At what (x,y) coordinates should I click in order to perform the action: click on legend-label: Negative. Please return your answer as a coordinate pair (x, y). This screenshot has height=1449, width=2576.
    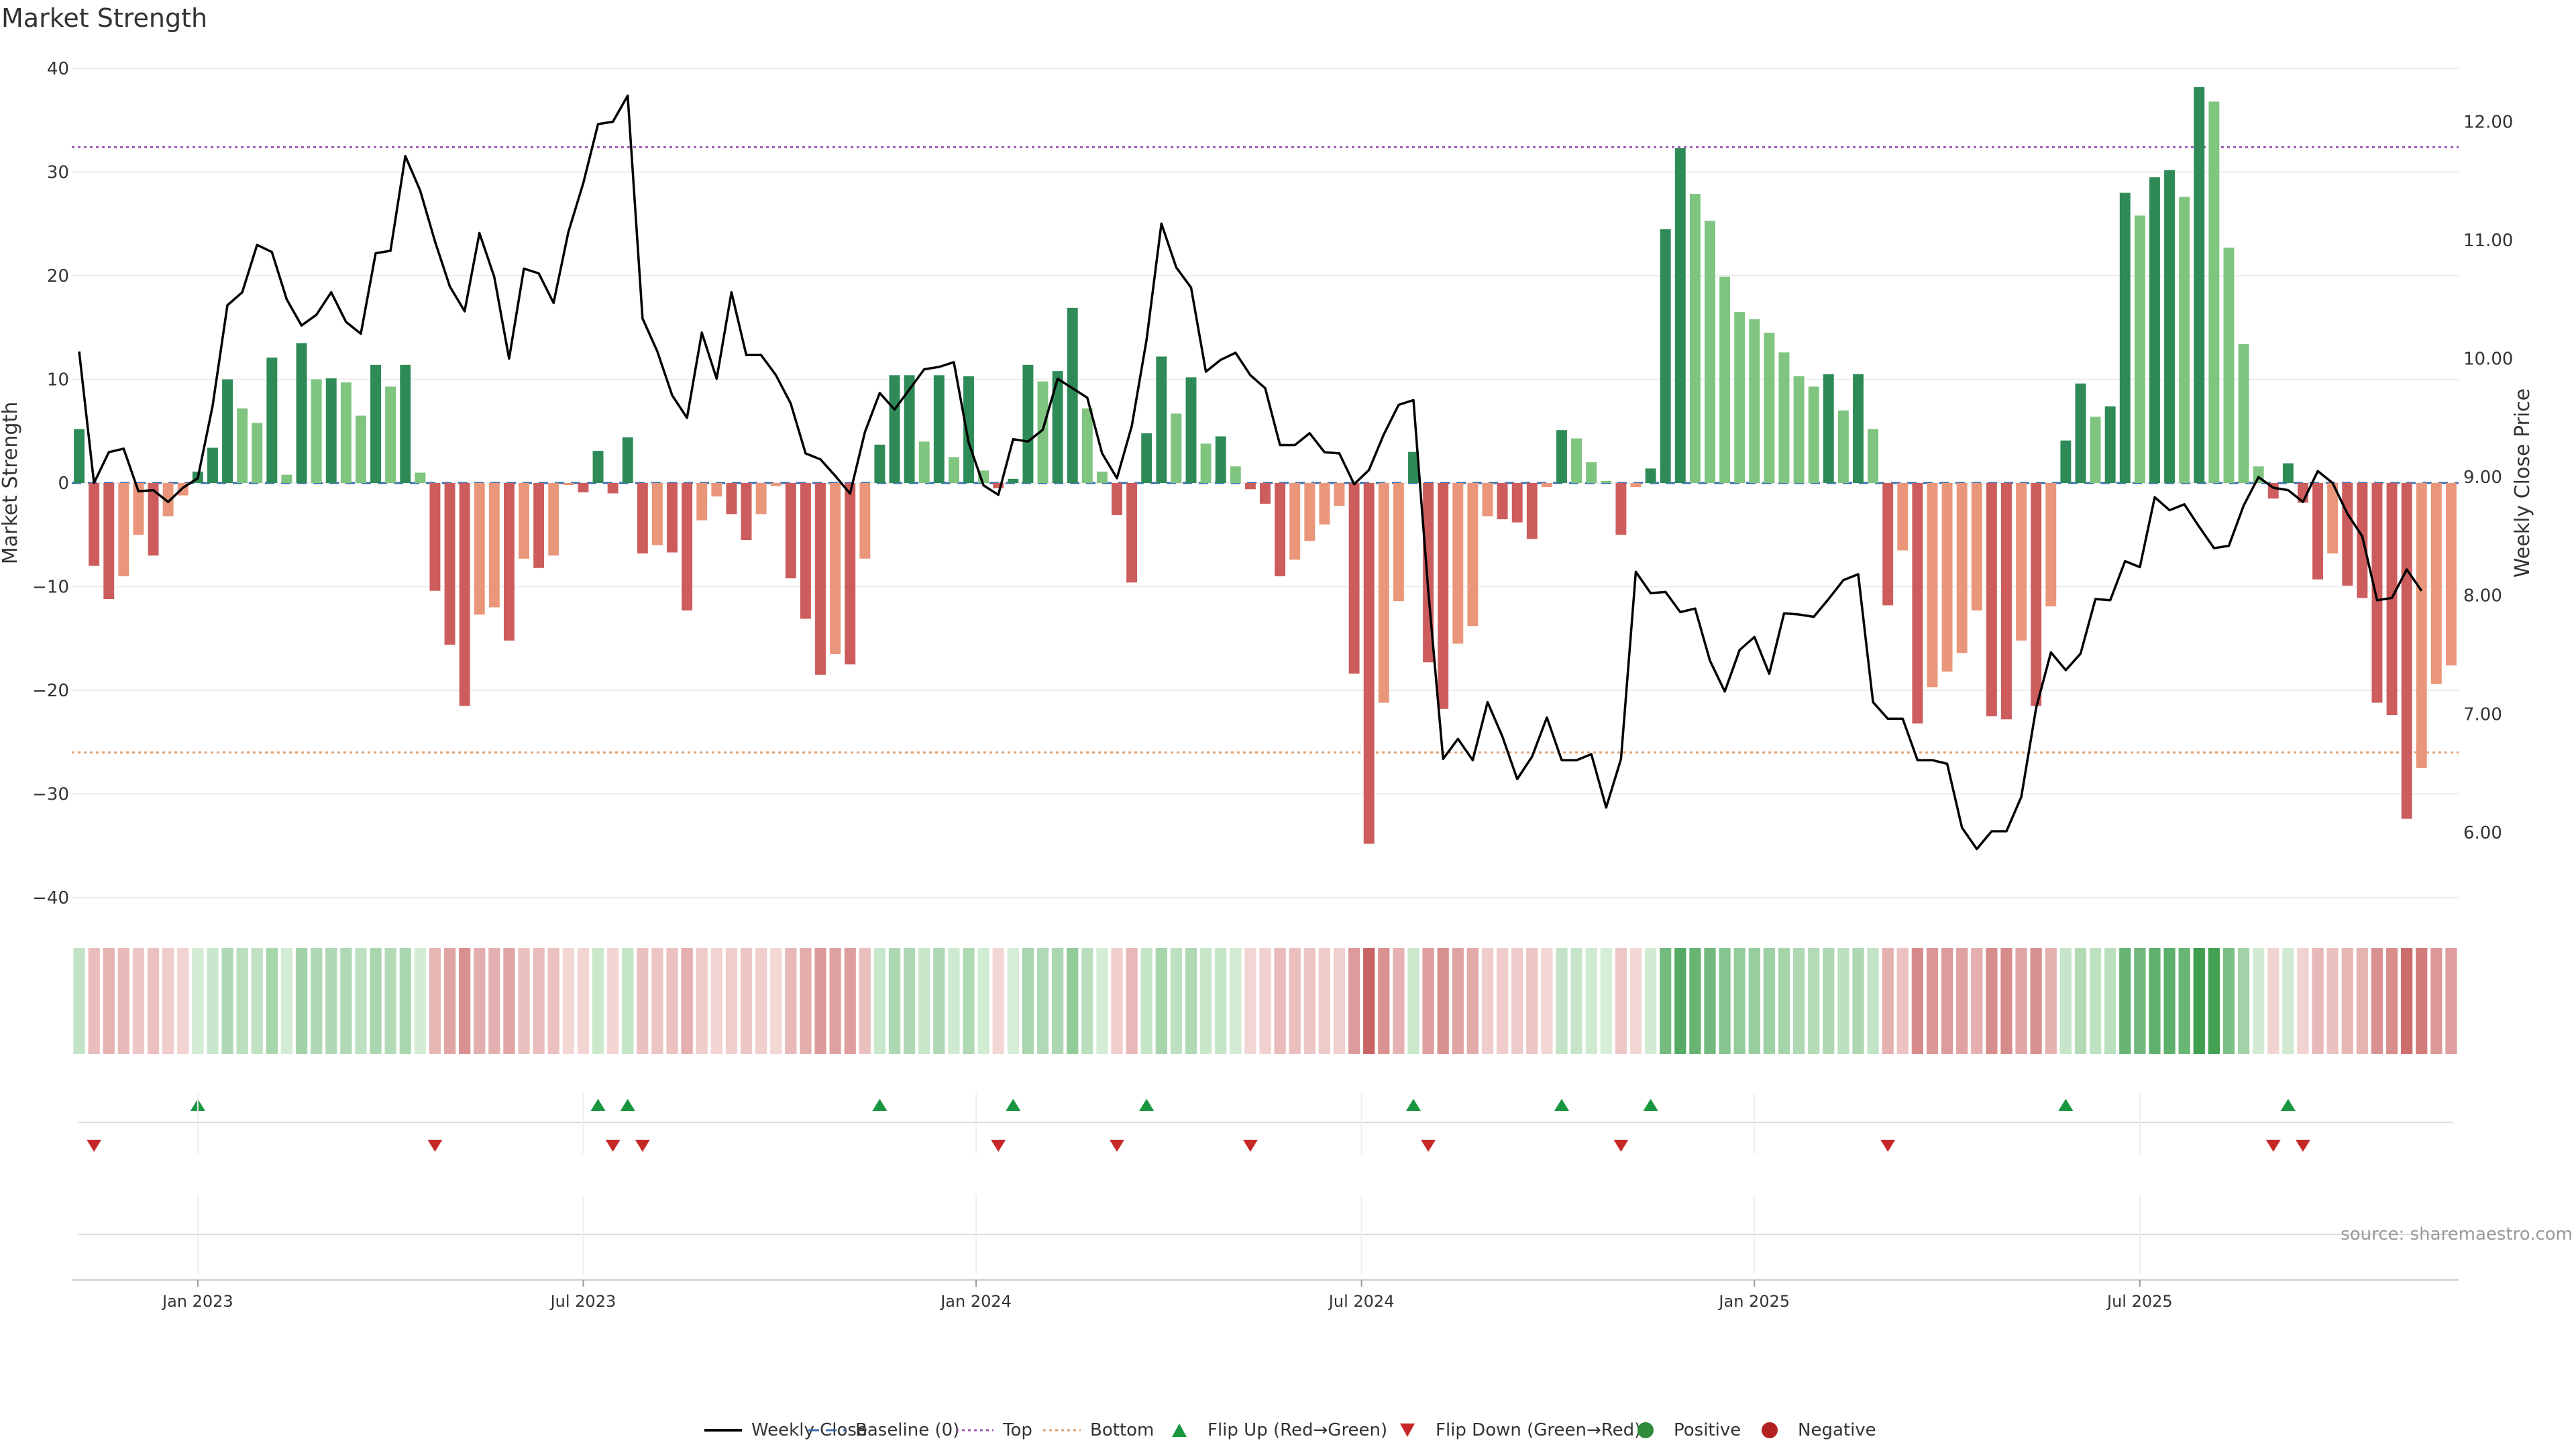
    Looking at the image, I should click on (1837, 1430).